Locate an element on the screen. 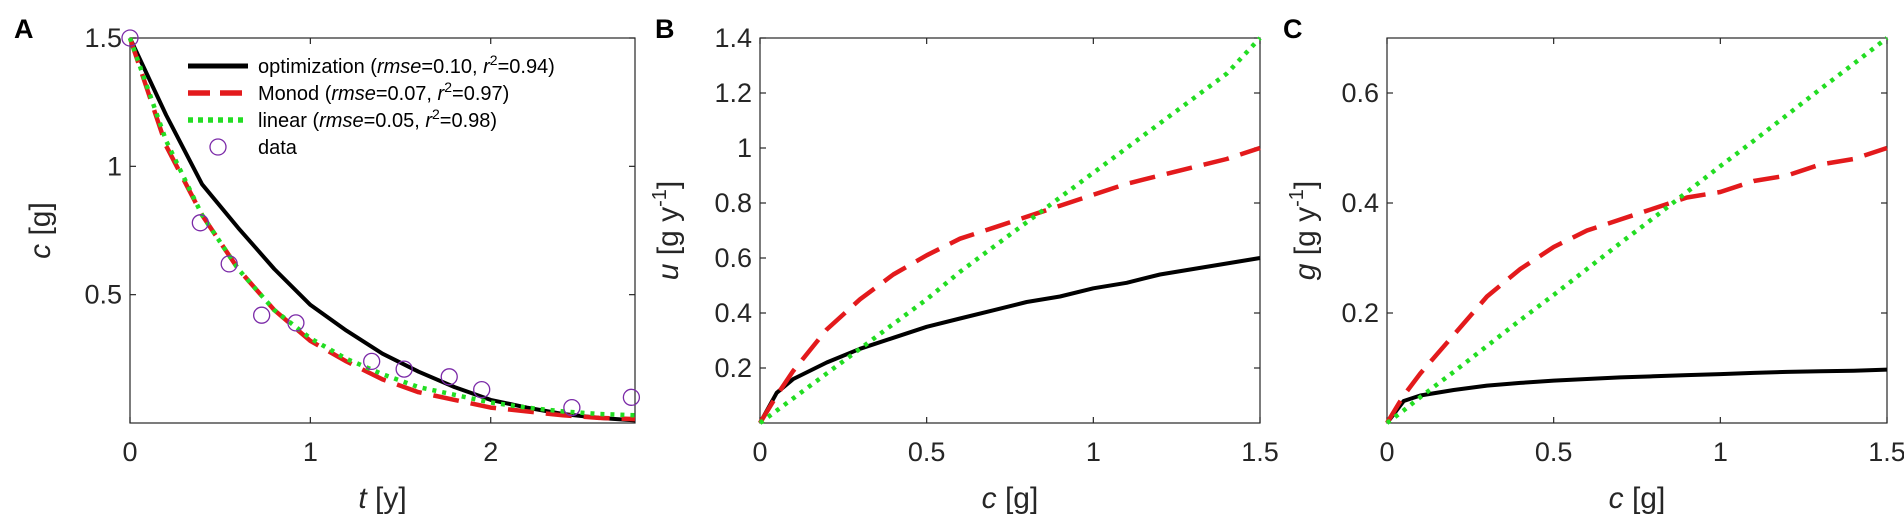 The width and height of the screenshot is (1904, 525). panel-letter: B is located at coordinates (665, 29).